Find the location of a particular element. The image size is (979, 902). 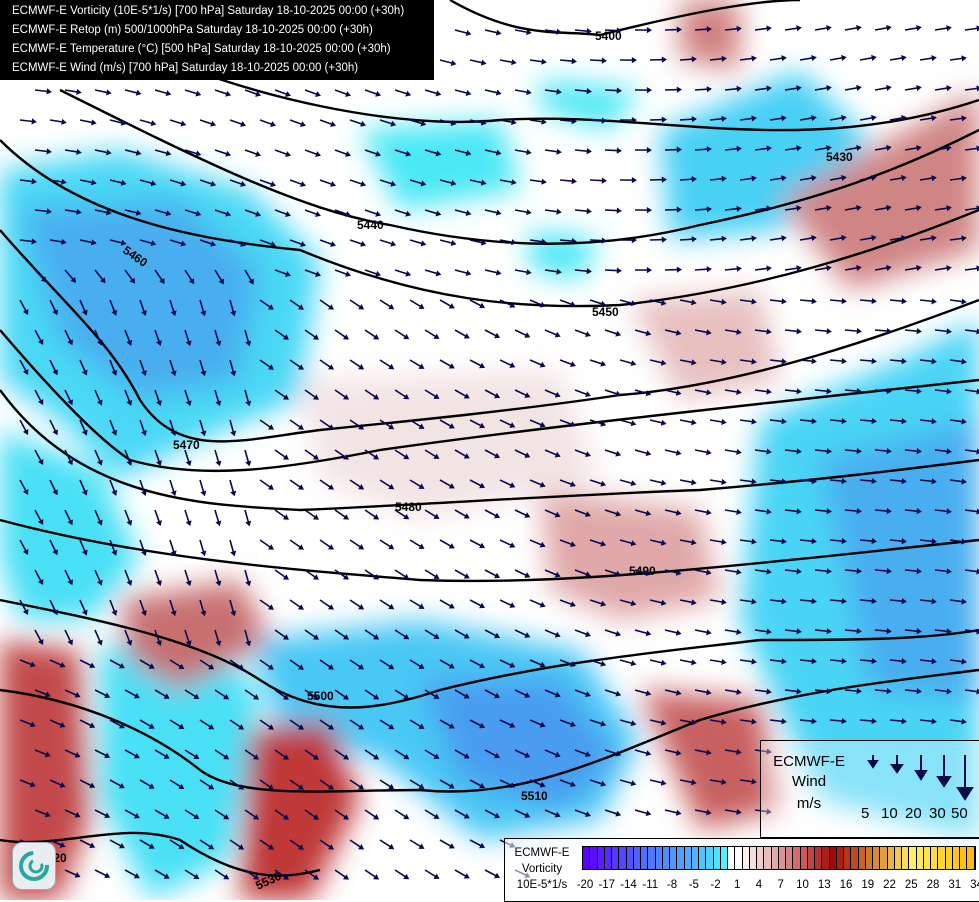

colorbar-tick: 25 is located at coordinates (911, 885).